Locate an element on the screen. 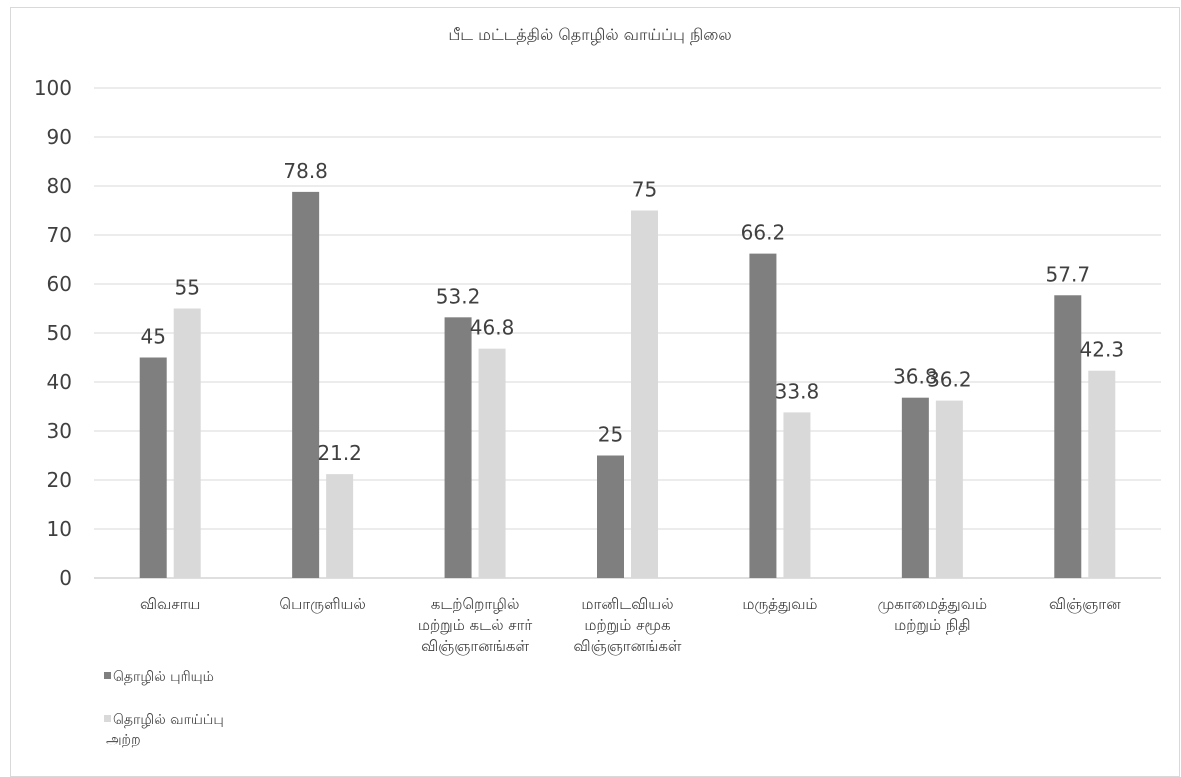 The height and width of the screenshot is (777, 1181). y-tick-label: 0 is located at coordinates (65, 578).